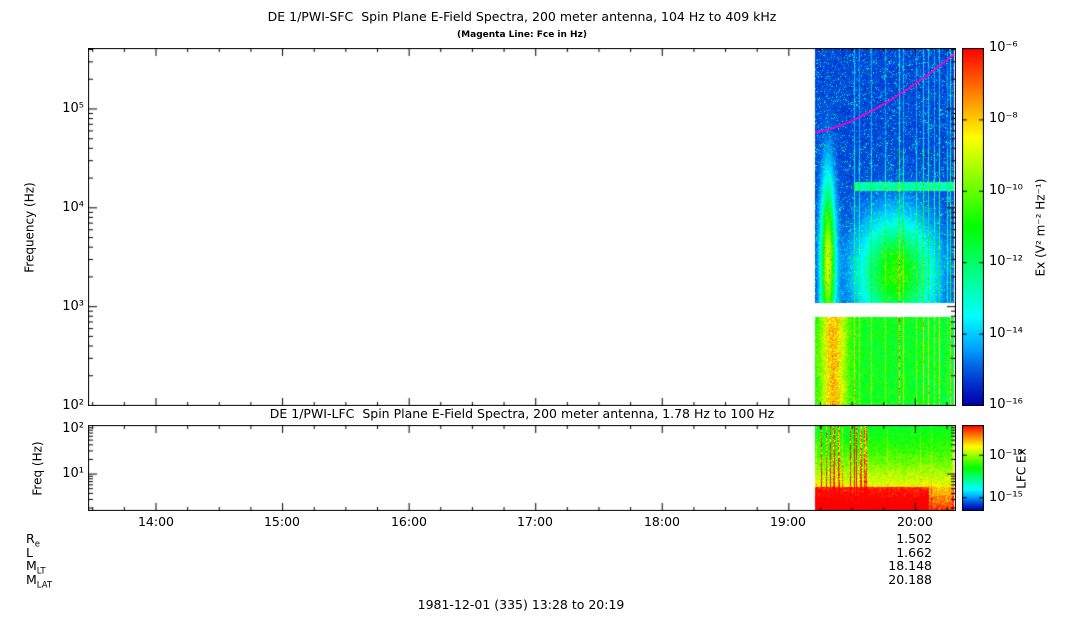  I want to click on sfc-ytick-1e4: 10⁴, so click(73, 207).